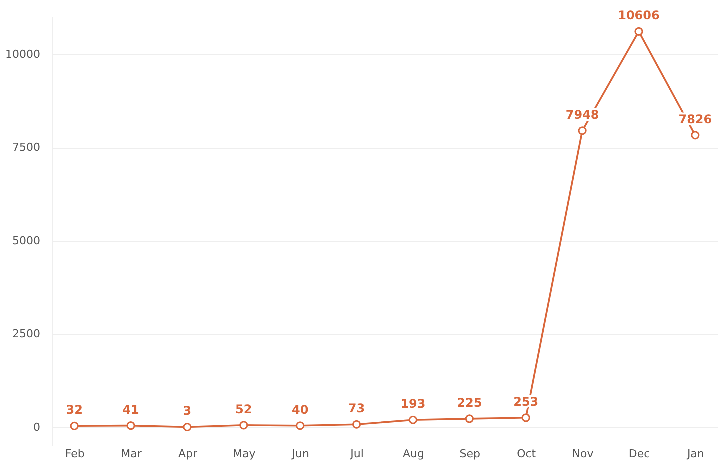 The height and width of the screenshot is (464, 723). I want to click on data-label: 32, so click(74, 410).